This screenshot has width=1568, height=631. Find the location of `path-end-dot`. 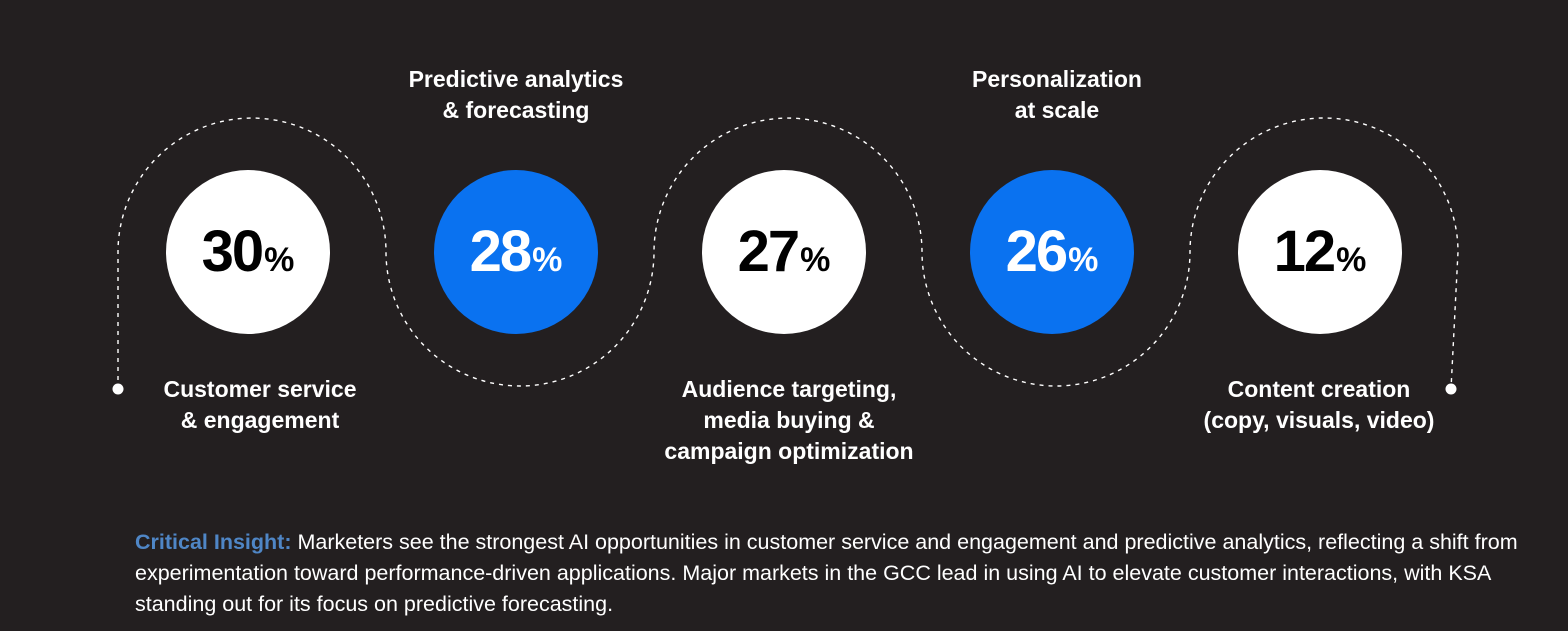

path-end-dot is located at coordinates (1451, 389).